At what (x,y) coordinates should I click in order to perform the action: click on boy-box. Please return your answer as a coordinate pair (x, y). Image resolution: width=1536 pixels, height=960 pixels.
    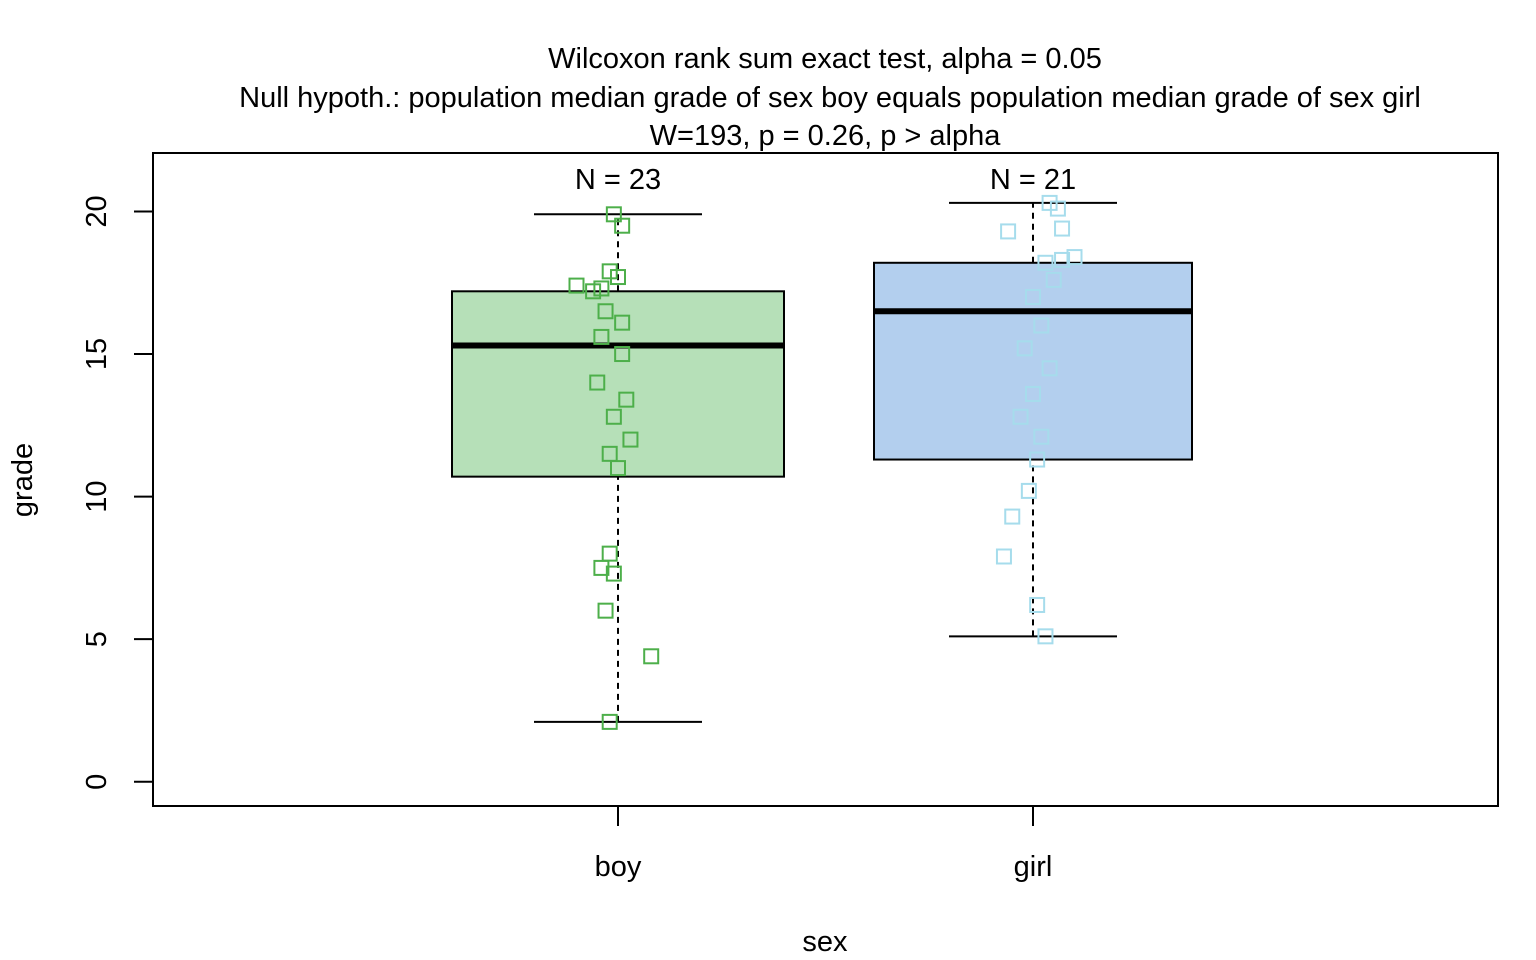
    Looking at the image, I should click on (618, 384).